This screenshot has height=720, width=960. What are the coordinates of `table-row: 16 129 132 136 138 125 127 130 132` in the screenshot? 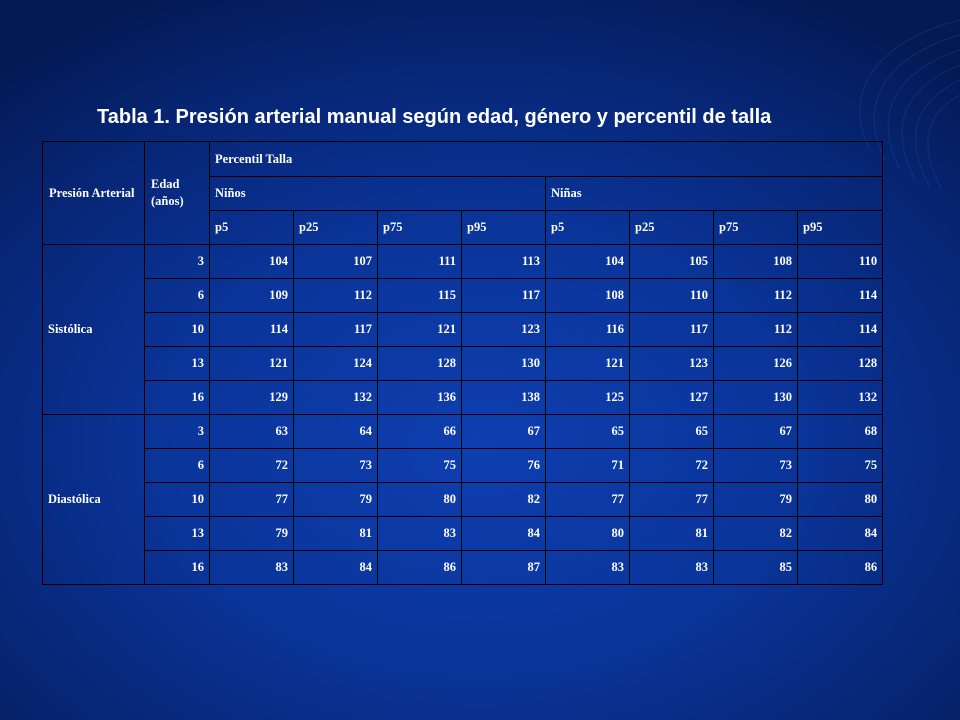 It's located at (463, 397).